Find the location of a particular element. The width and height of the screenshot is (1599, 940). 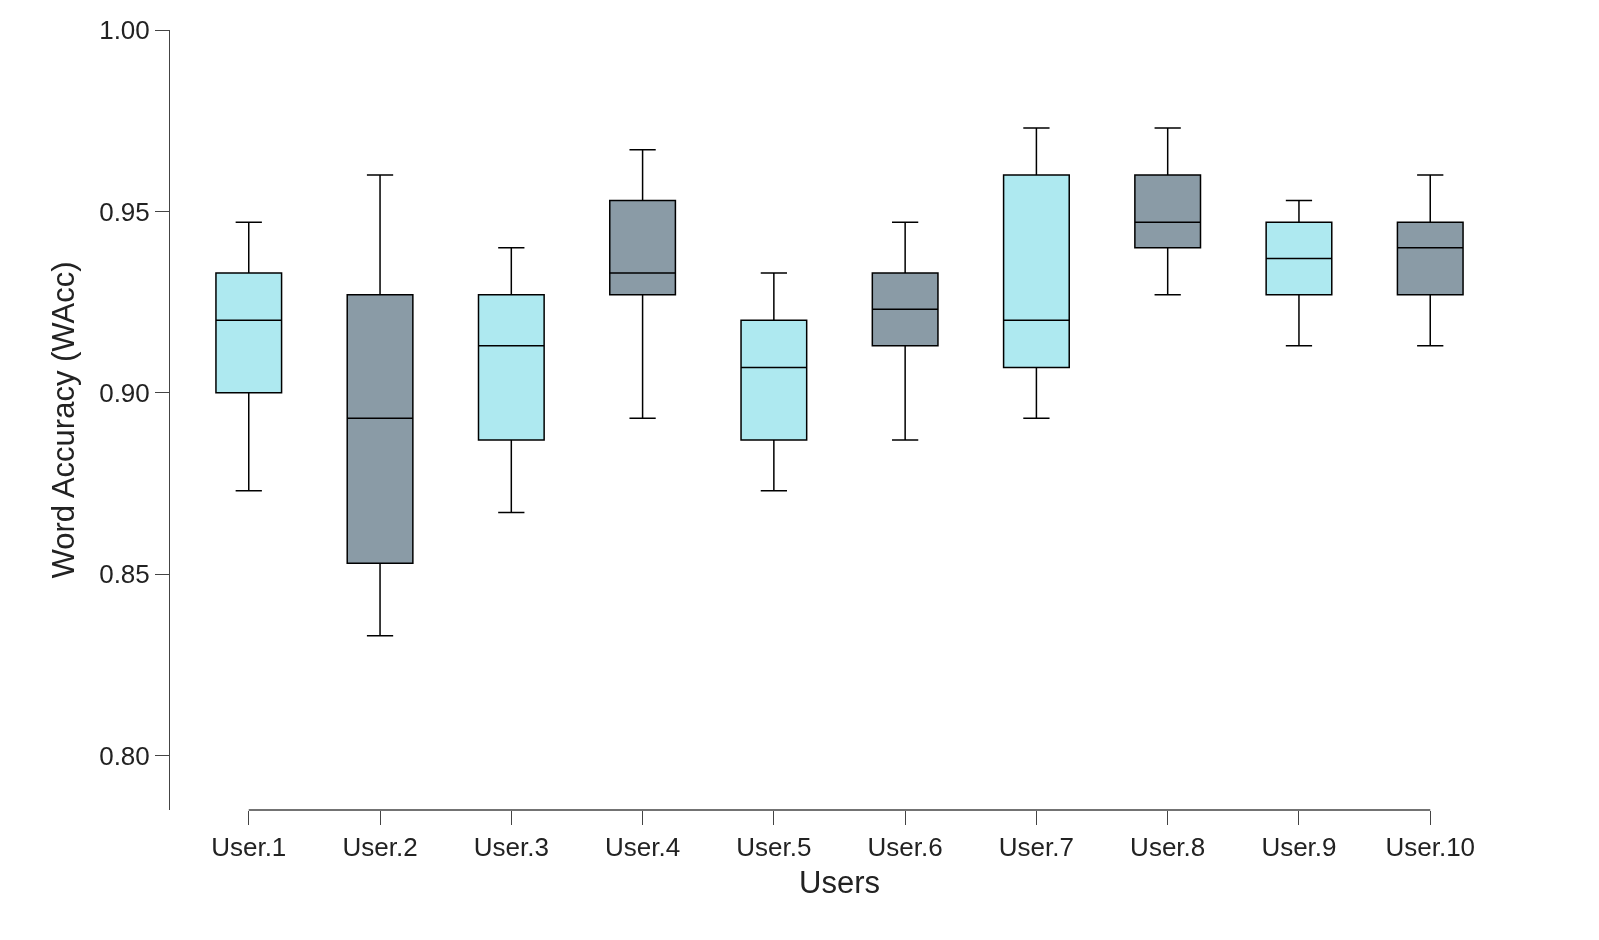

x-axis-title: Users is located at coordinates (839, 883).